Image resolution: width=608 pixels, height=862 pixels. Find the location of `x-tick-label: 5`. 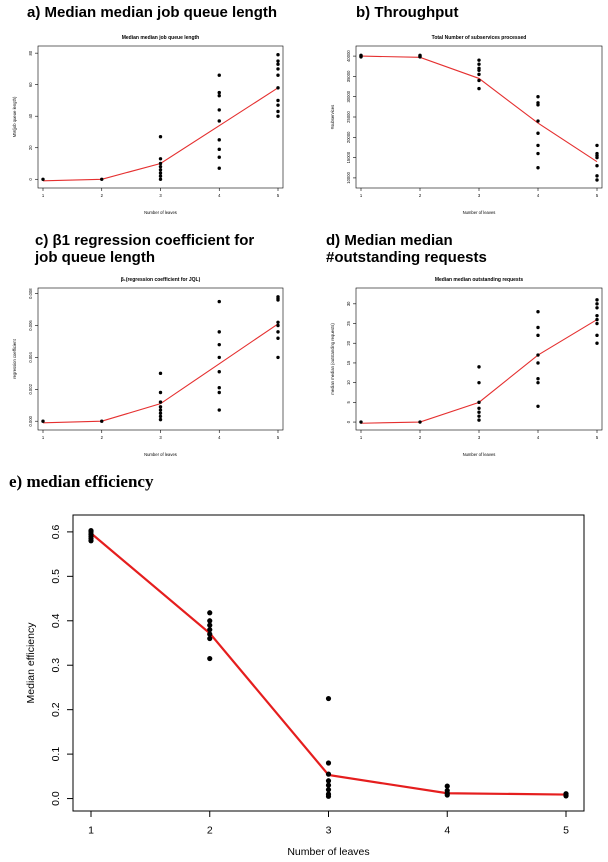

x-tick-label: 5 is located at coordinates (278, 195).